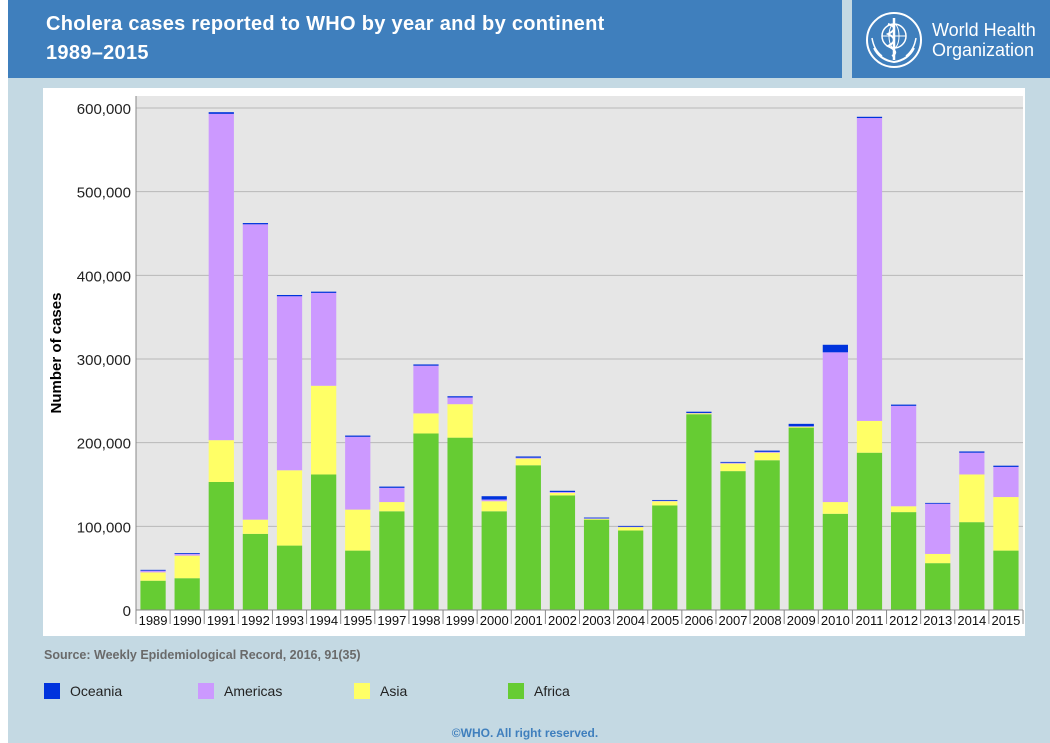 The image size is (1050, 743). I want to click on bar-americas-2015, so click(1006, 482).